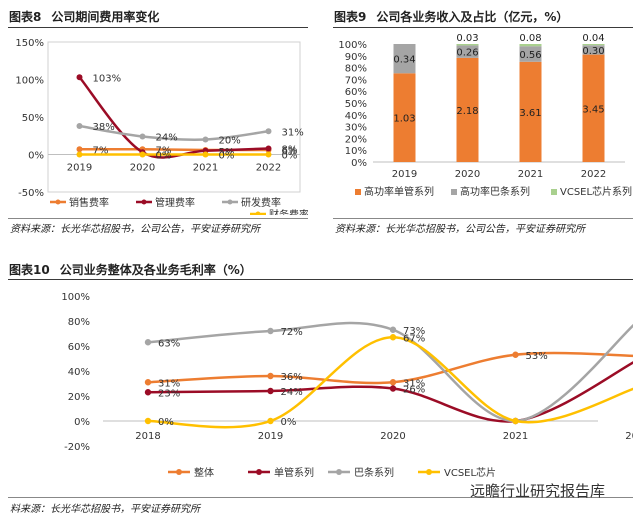 The image size is (640, 518). Describe the element at coordinates (414, 338) in the screenshot. I see `data-label: 67%` at that location.